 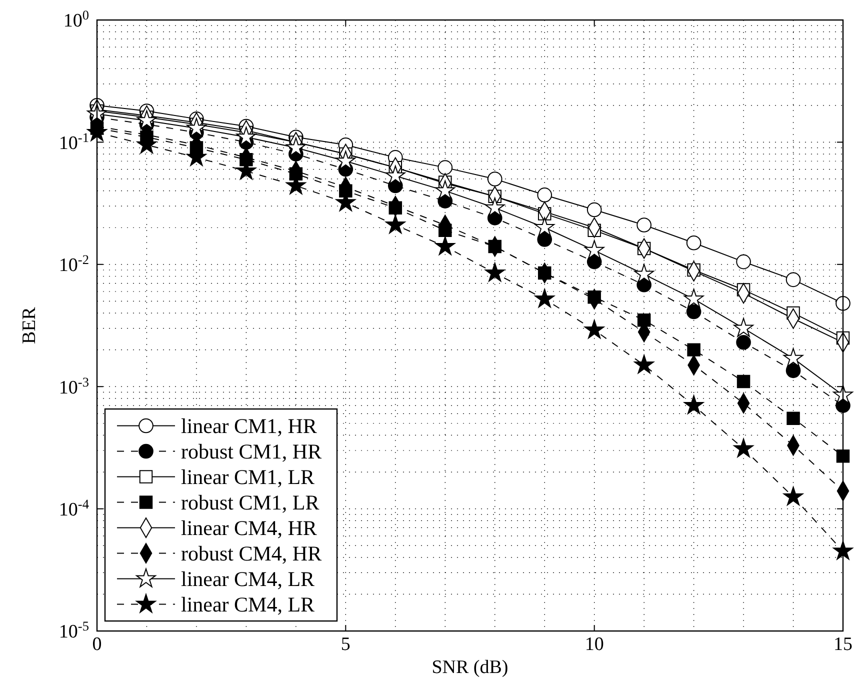 What do you see at coordinates (251, 554) in the screenshot?
I see `legend-label: robust CM4, HR` at bounding box center [251, 554].